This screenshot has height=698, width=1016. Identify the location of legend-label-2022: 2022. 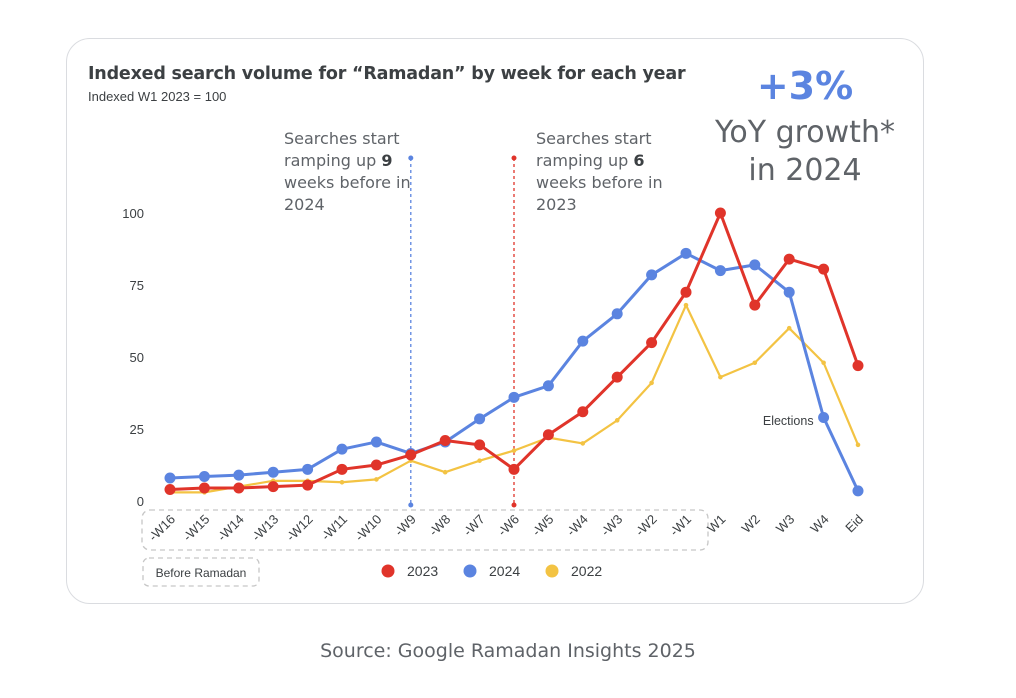
(586, 571).